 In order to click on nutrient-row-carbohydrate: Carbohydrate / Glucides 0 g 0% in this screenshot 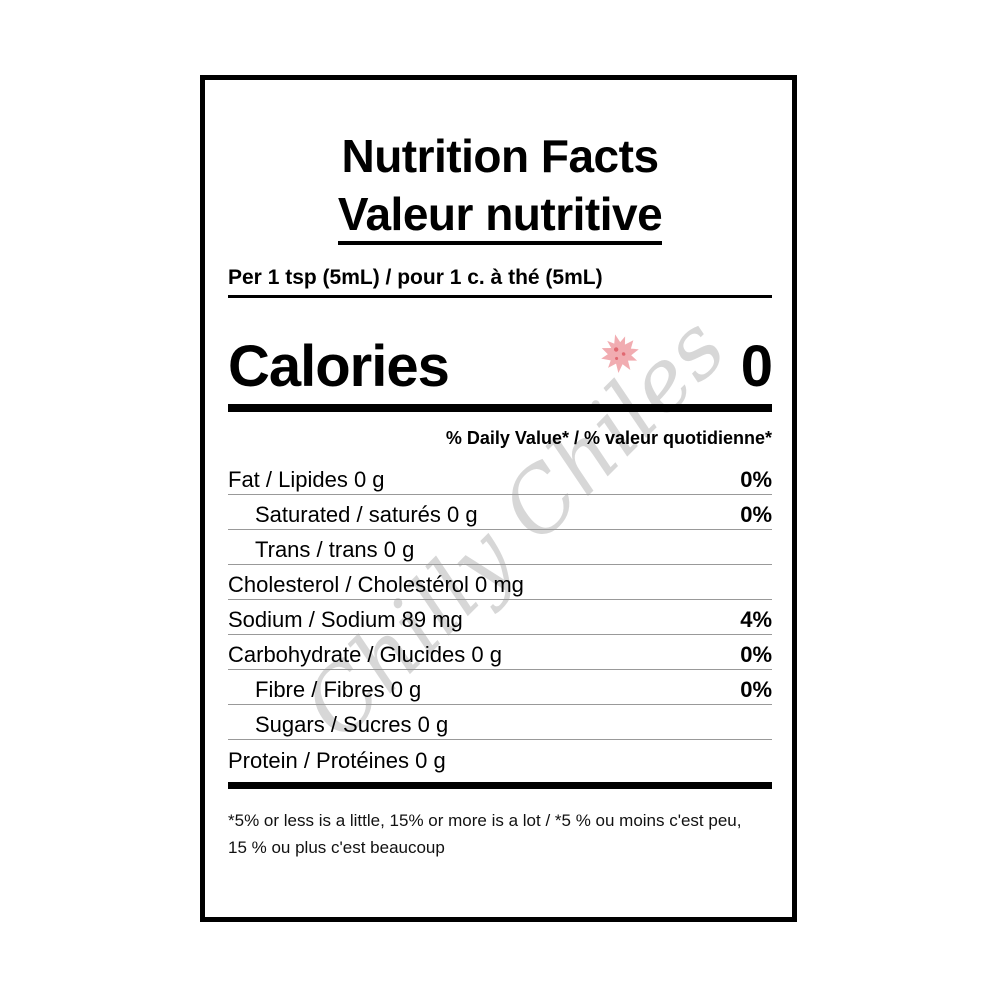, I will do `click(500, 652)`.